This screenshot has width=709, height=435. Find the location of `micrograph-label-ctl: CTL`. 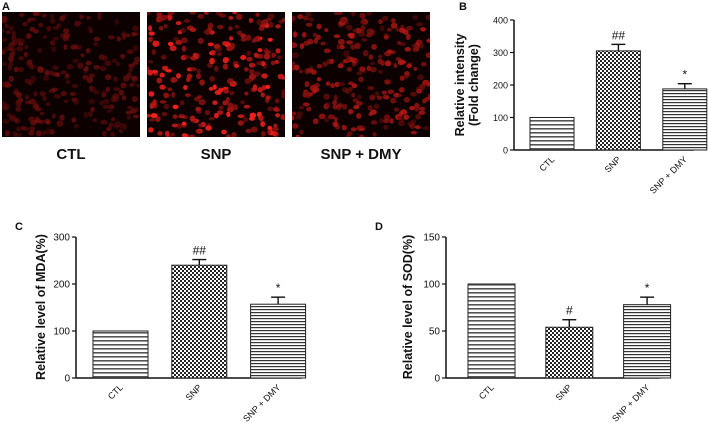

micrograph-label-ctl: CTL is located at coordinates (71, 154).